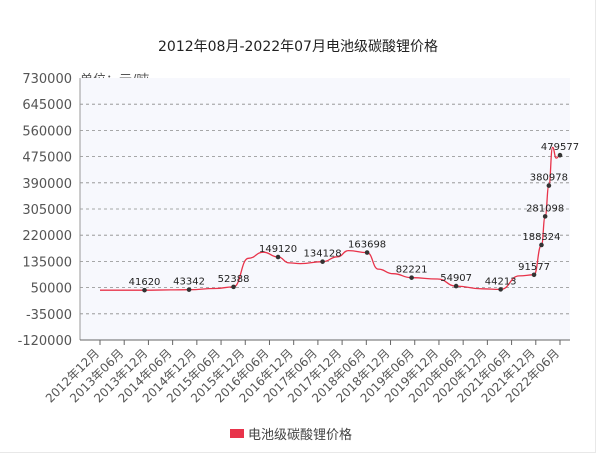  I want to click on data-label: 380978, so click(549, 178).